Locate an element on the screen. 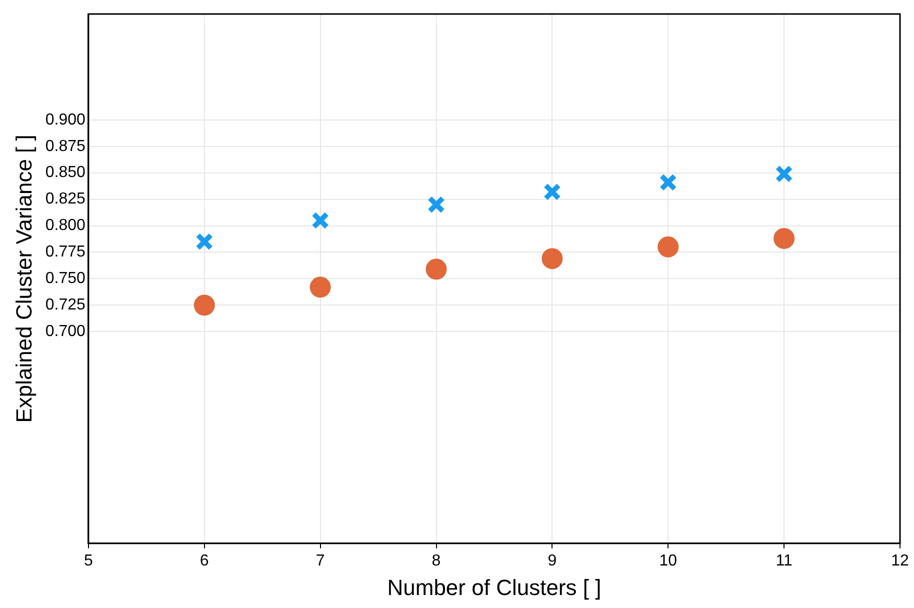 The height and width of the screenshot is (608, 914). y-axis-title: Explained Cluster Variance [ ] is located at coordinates (23, 278).